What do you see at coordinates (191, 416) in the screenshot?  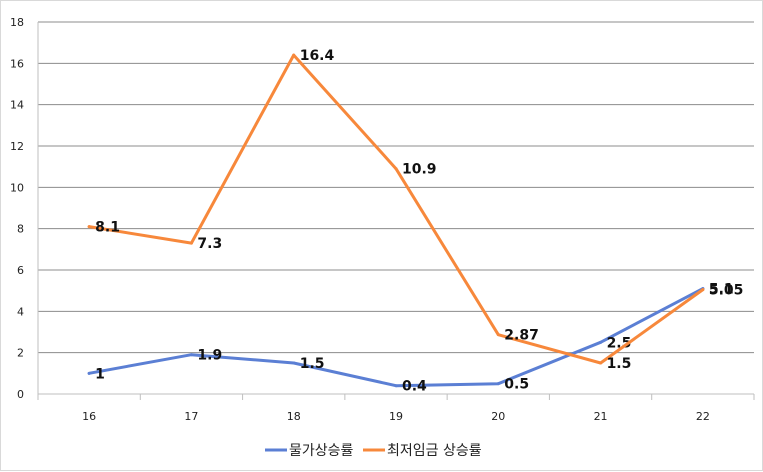 I see `x-tick-label: 17` at bounding box center [191, 416].